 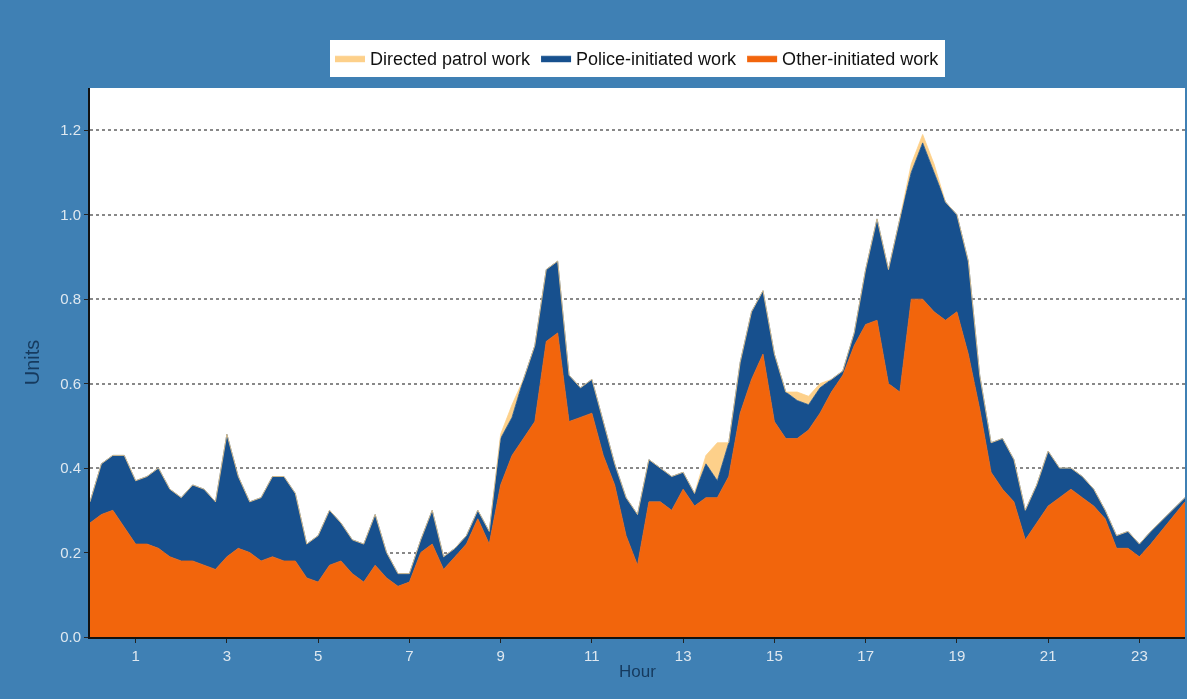 What do you see at coordinates (70, 299) in the screenshot?
I see `y-tick-label: 0.8` at bounding box center [70, 299].